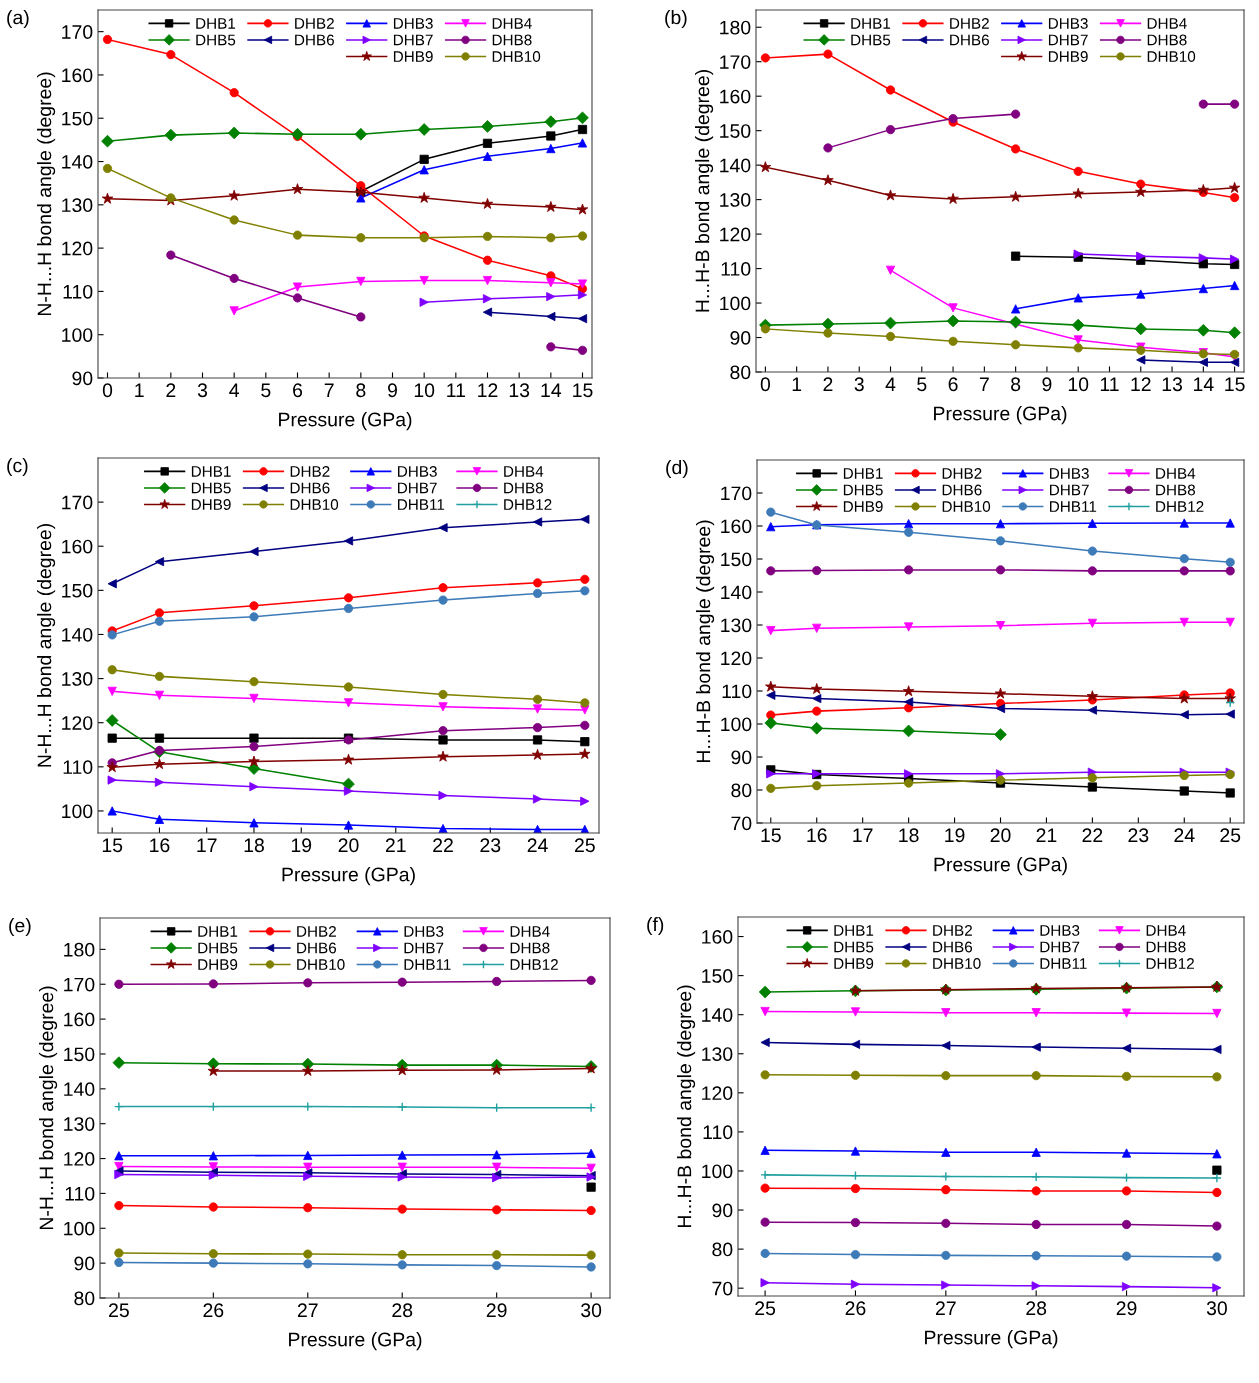  Describe the element at coordinates (863, 835) in the screenshot. I see `x-tick-label: 17` at that location.